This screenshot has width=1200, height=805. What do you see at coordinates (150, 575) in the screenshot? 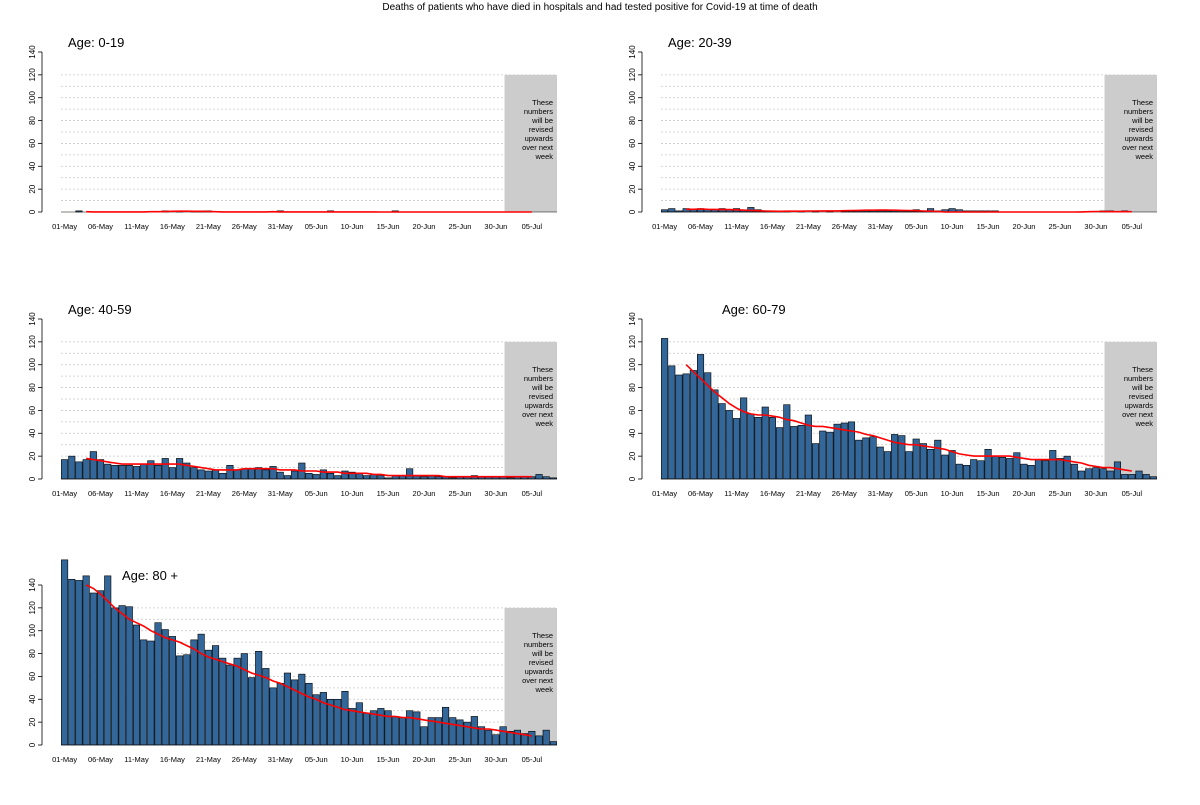
I see `panel-title: Age: 80 +` at bounding box center [150, 575].